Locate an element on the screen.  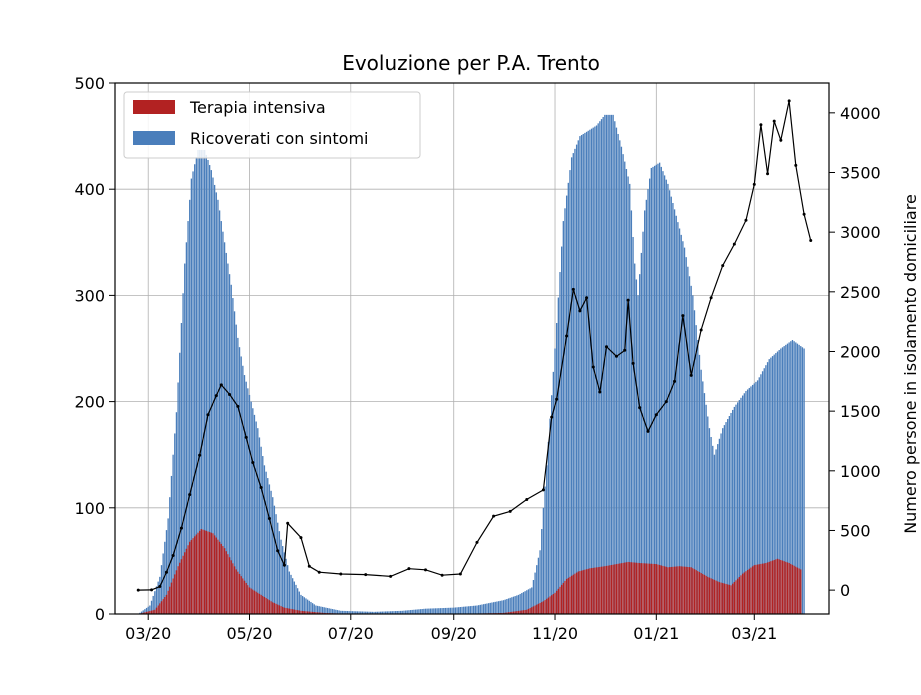
chart-title: Evoluzione per P.A. Trento is located at coordinates (471, 63).